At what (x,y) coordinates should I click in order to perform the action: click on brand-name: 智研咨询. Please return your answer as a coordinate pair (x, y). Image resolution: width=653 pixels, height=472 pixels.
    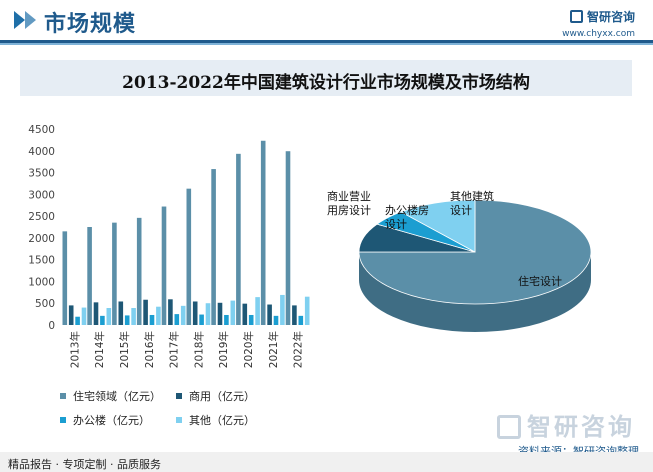
    Looking at the image, I should click on (602, 16).